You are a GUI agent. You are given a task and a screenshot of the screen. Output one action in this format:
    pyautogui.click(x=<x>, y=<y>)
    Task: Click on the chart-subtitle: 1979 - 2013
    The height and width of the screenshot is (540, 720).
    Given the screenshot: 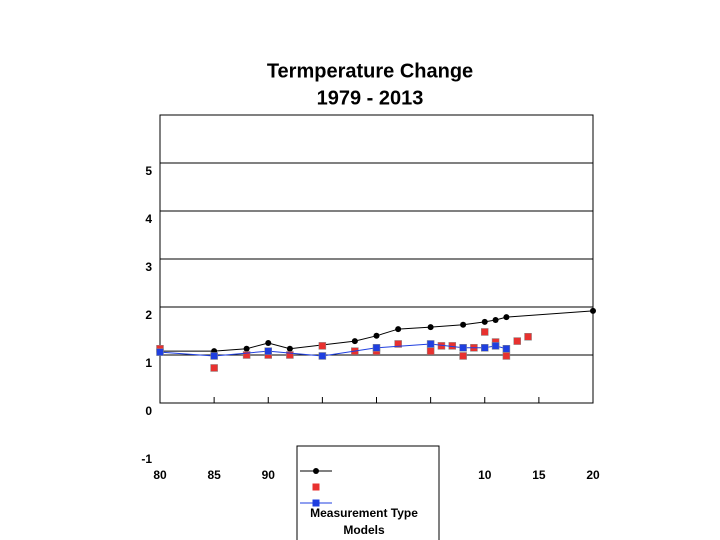 What is the action you would take?
    pyautogui.click(x=370, y=98)
    